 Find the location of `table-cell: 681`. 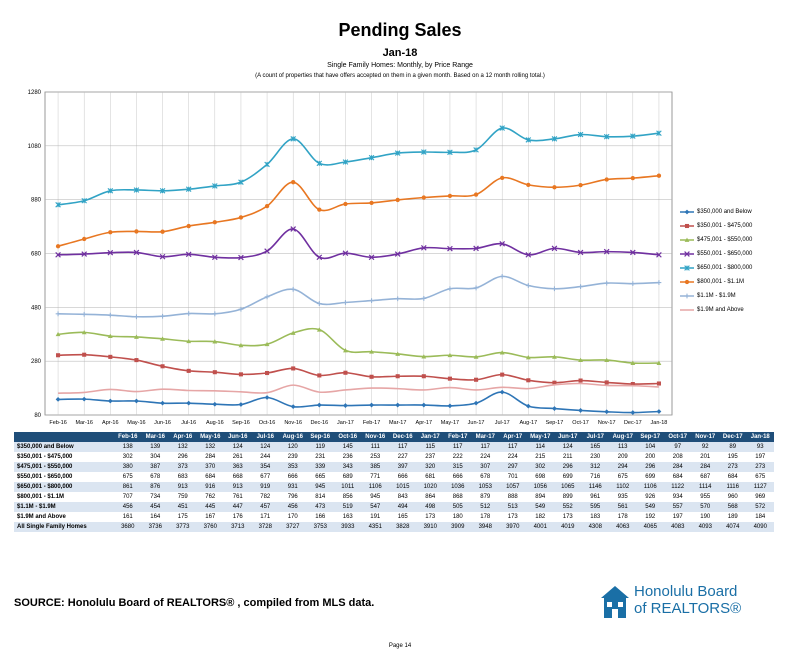

table-cell: 681 is located at coordinates (430, 477).